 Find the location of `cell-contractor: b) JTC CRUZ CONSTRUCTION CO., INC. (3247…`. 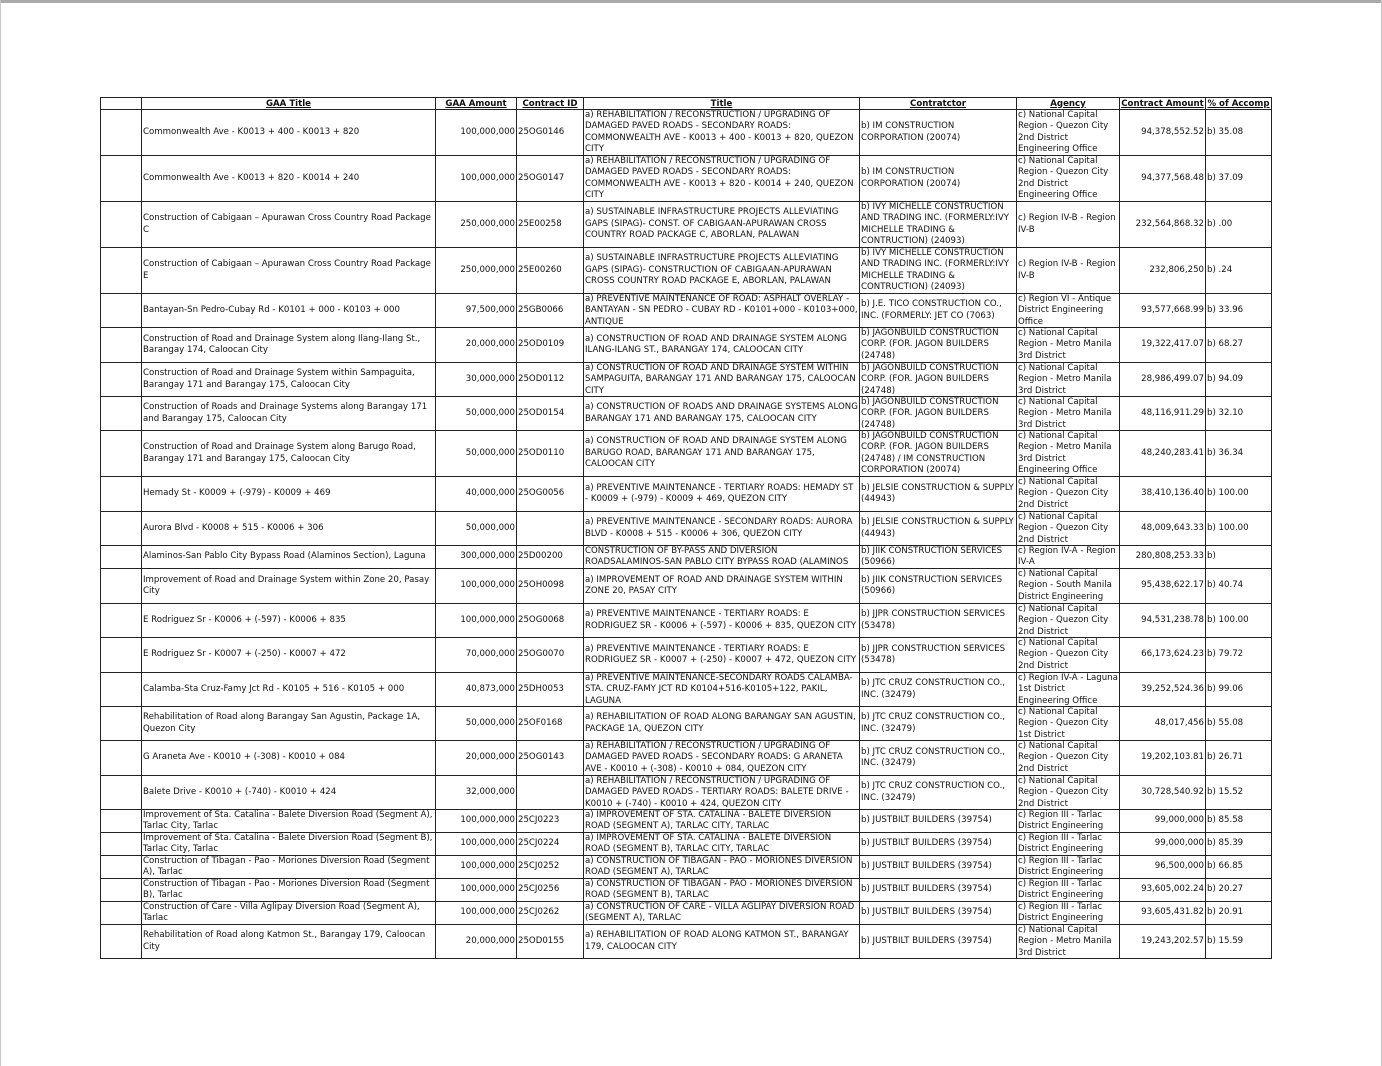

cell-contractor: b) JTC CRUZ CONSTRUCTION CO., INC. (3247… is located at coordinates (938, 723).